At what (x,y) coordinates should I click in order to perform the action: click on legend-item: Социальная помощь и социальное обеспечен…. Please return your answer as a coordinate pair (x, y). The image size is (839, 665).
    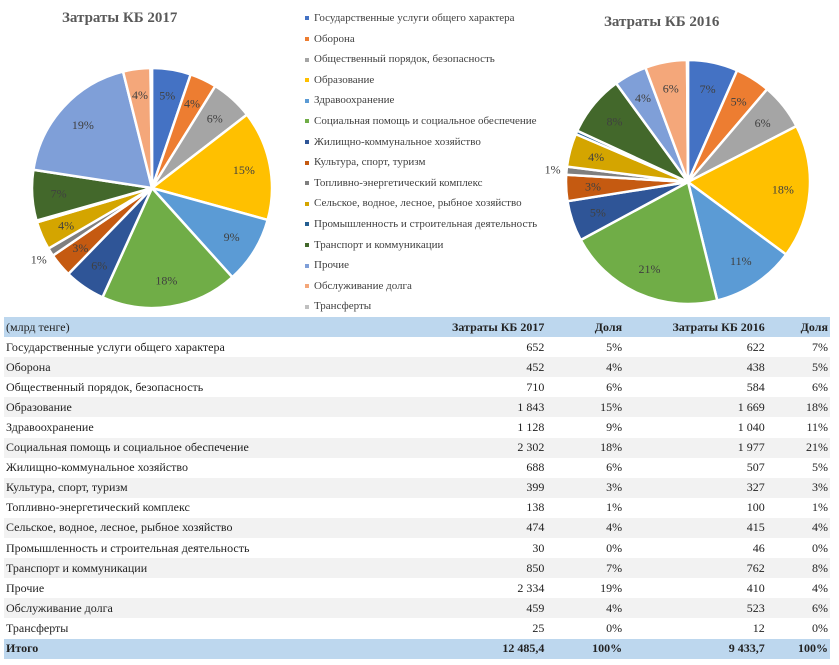
    Looking at the image, I should click on (421, 123).